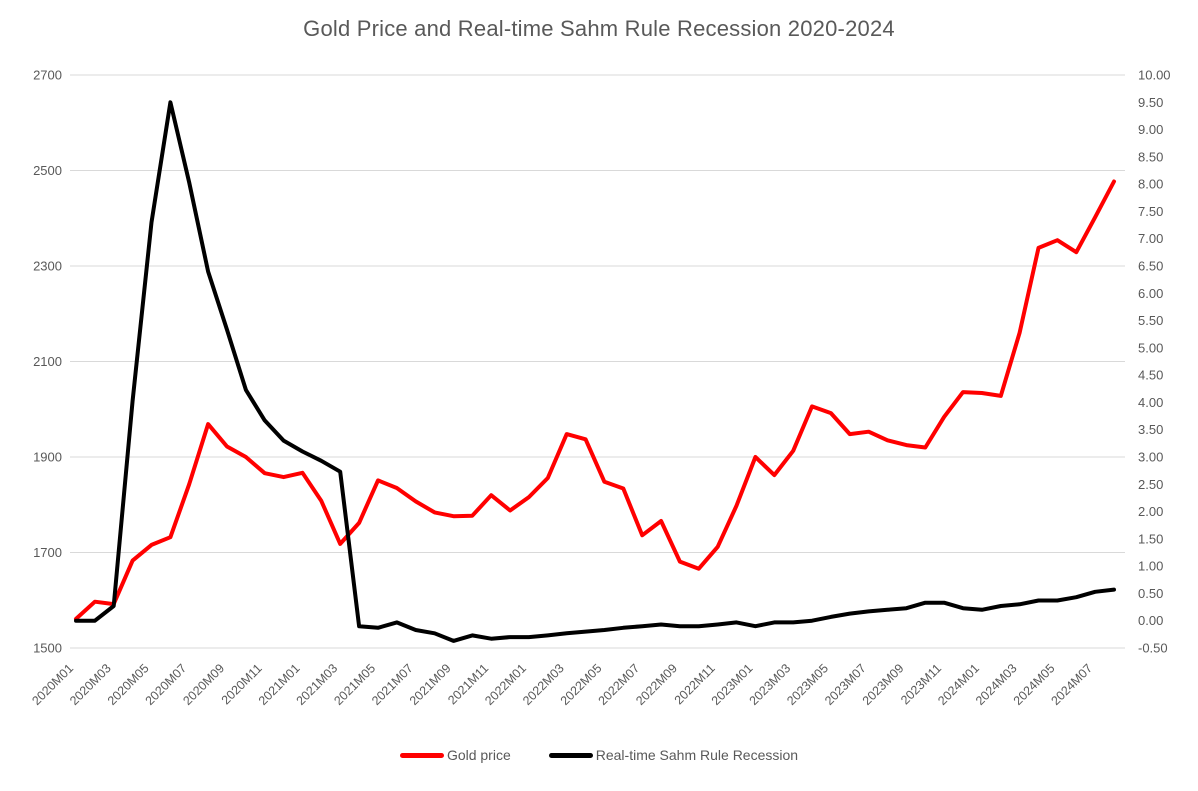 The width and height of the screenshot is (1198, 791). I want to click on x-axis-tick-label: 2023M09, so click(883, 684).